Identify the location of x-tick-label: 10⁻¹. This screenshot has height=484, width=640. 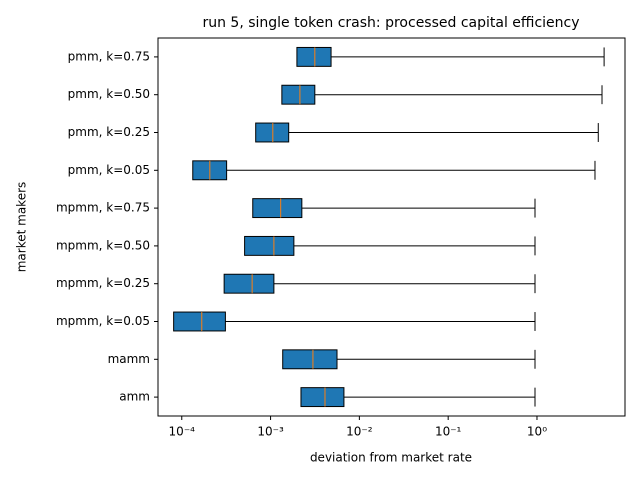
(448, 432).